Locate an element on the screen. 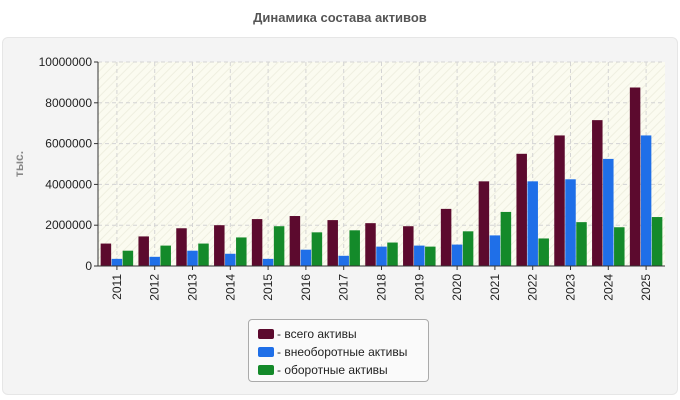 The width and height of the screenshot is (680, 400). legend-swatch-noncurrent is located at coordinates (266, 352).